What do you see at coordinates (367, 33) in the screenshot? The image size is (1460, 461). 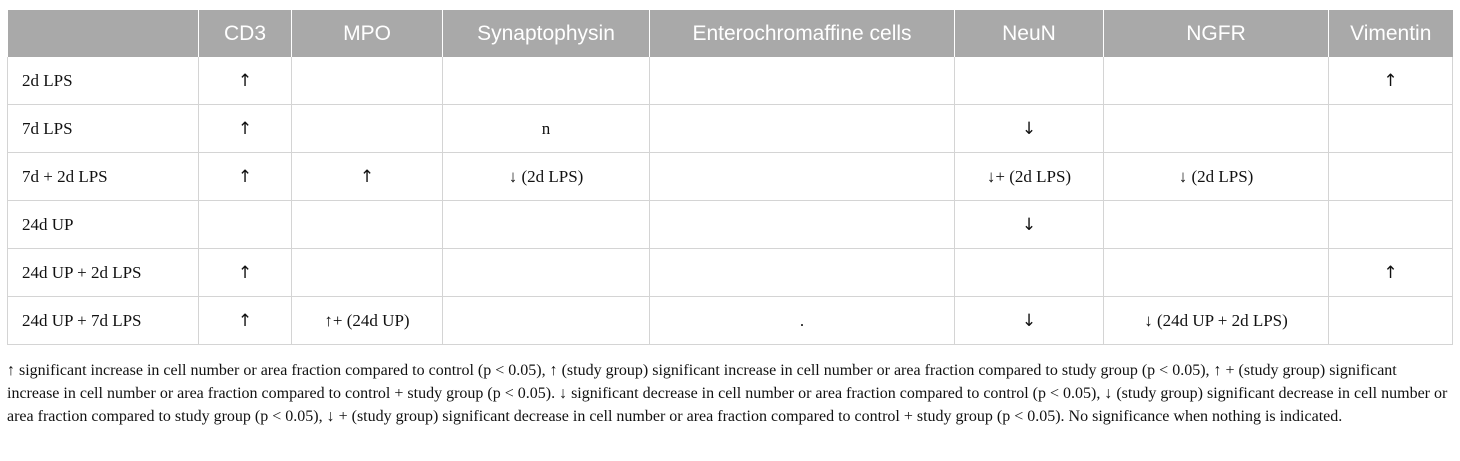 I see `header-cell-mpo: MPO` at bounding box center [367, 33].